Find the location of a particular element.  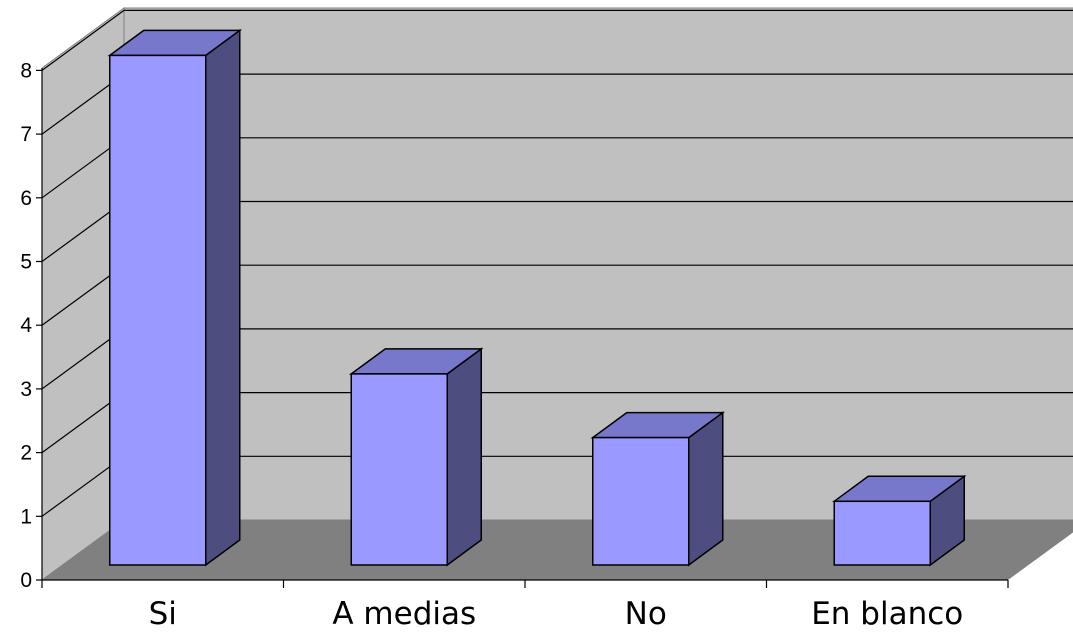

y-axis-ticks: 0 1 2 3 4 5 6 7 8 is located at coordinates (26, 325).